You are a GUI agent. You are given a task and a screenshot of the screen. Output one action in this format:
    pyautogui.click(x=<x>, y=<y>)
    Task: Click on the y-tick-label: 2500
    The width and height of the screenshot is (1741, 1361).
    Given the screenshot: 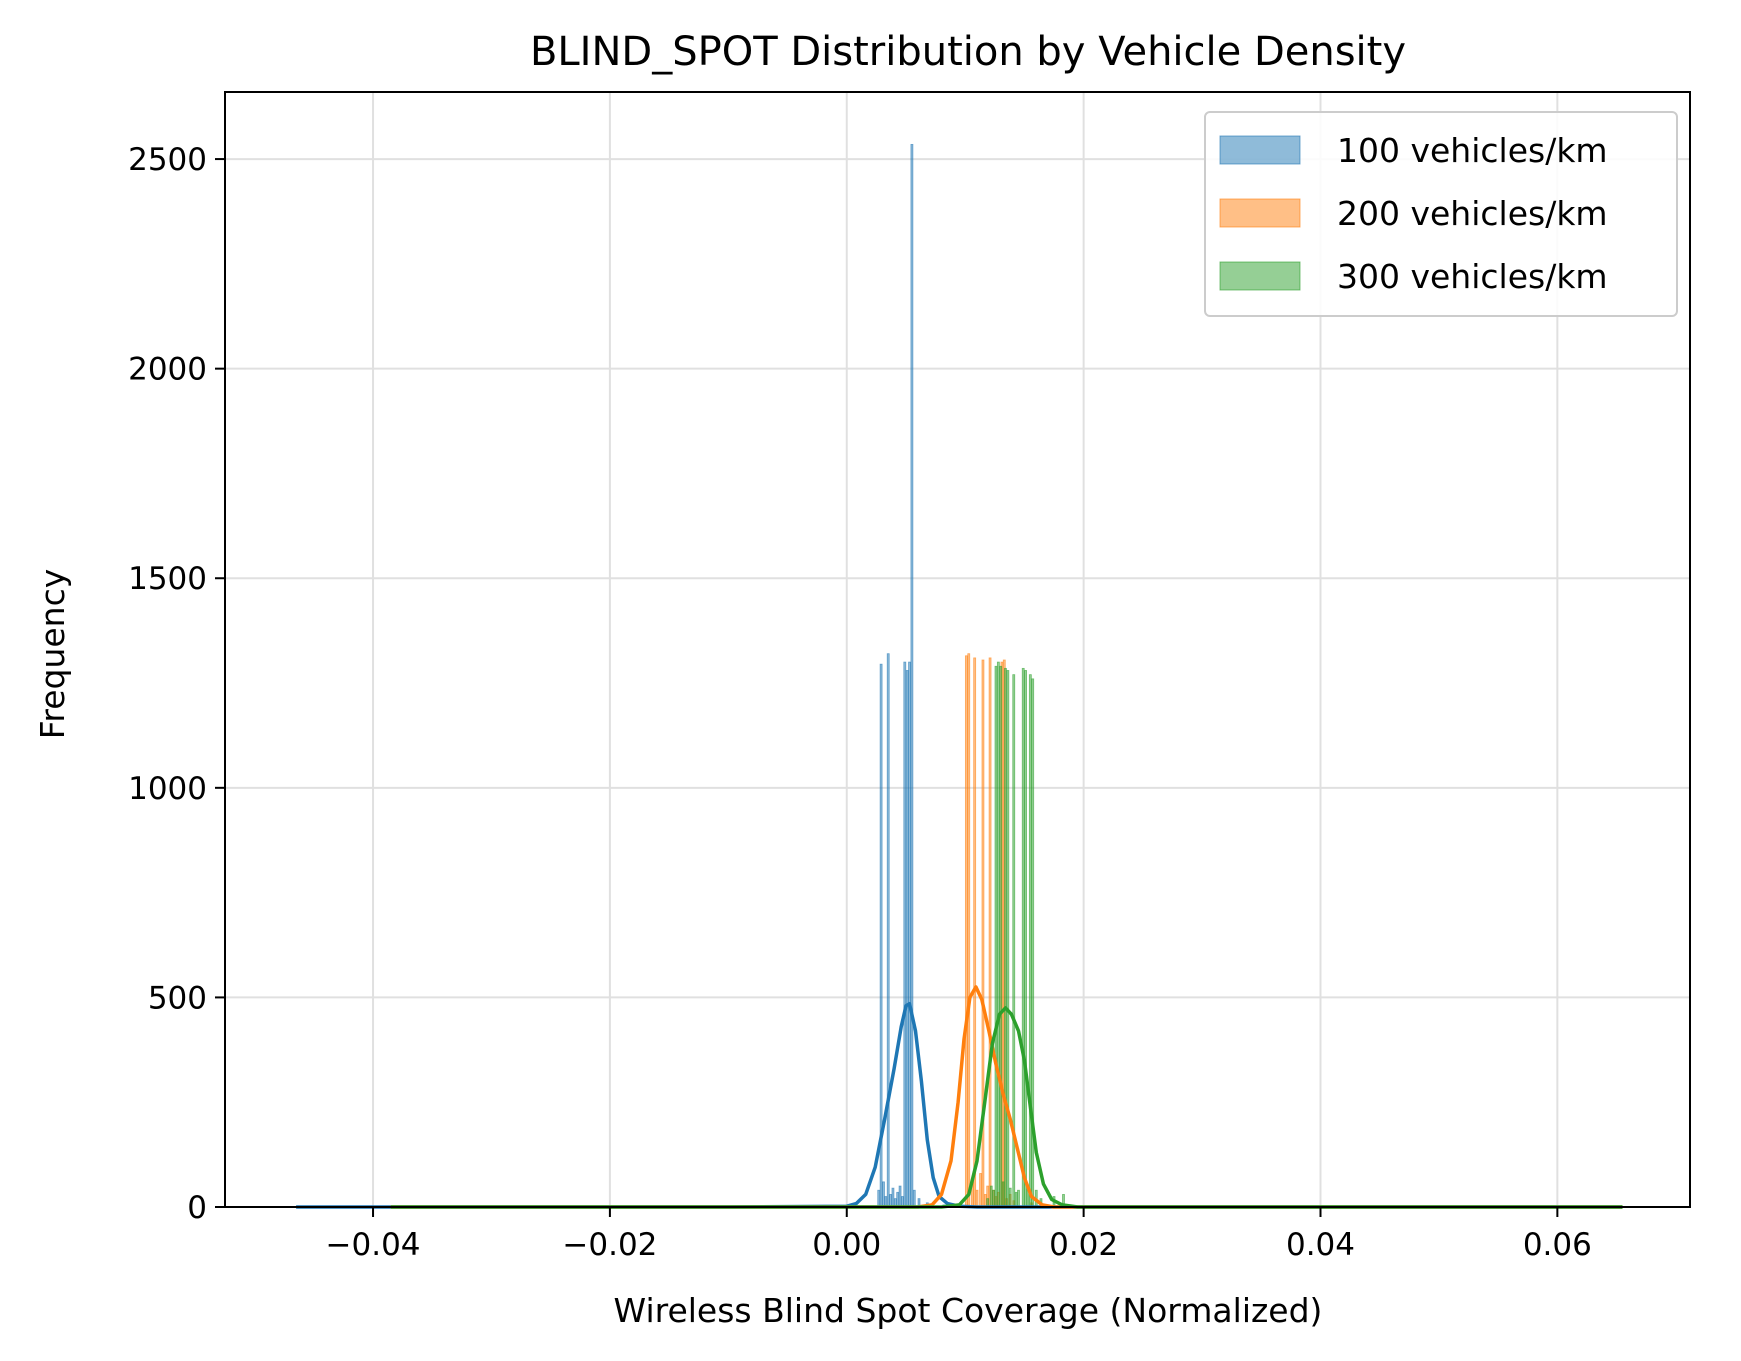 What is the action you would take?
    pyautogui.click(x=167, y=160)
    